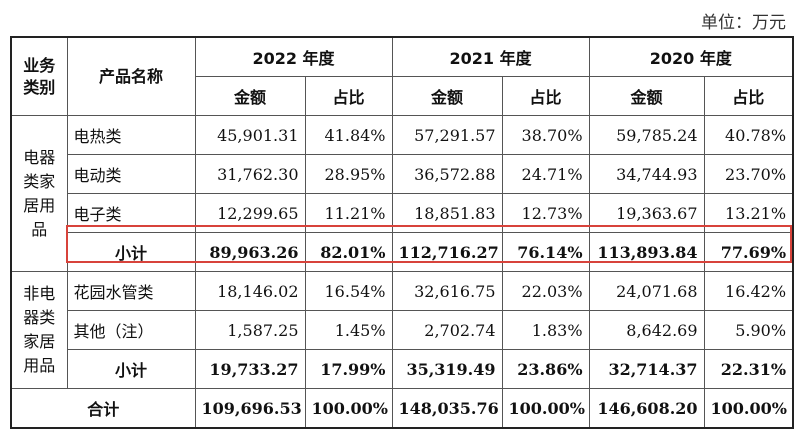 The height and width of the screenshot is (429, 800). What do you see at coordinates (748, 174) in the screenshot?
I see `ratio-cell: 23.70%` at bounding box center [748, 174].